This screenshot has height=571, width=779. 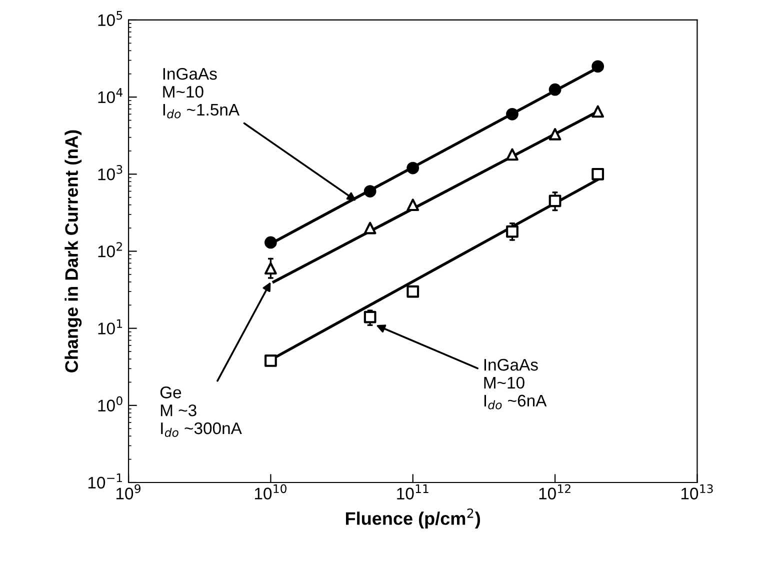 What do you see at coordinates (413, 518) in the screenshot?
I see `x-axis-title: Fluence (p/cm$^{2}$)` at bounding box center [413, 518].